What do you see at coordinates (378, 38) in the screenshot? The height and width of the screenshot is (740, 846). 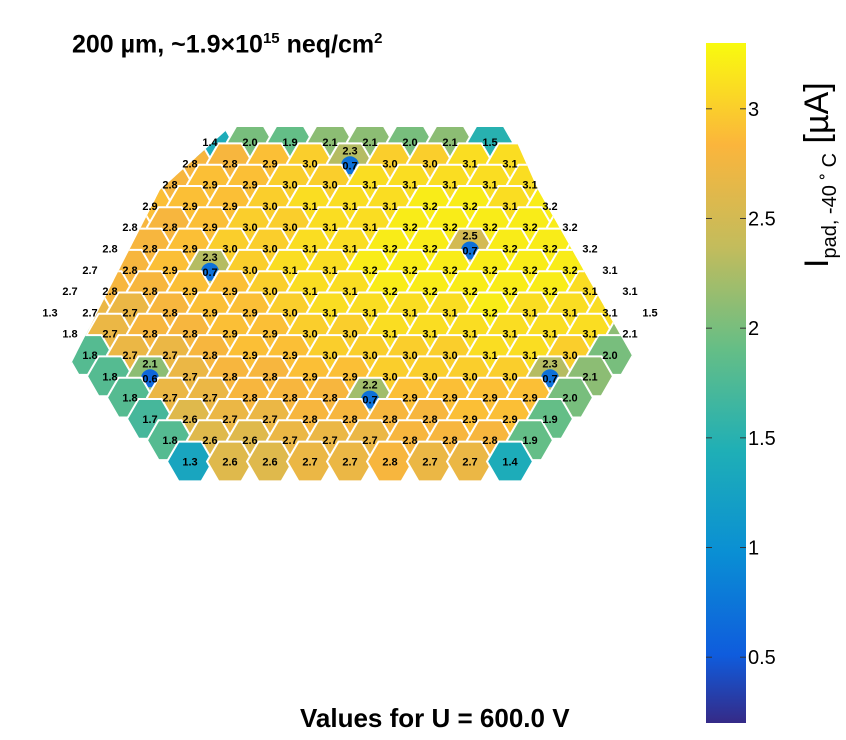 I see `title-unit-exponent: 2` at bounding box center [378, 38].